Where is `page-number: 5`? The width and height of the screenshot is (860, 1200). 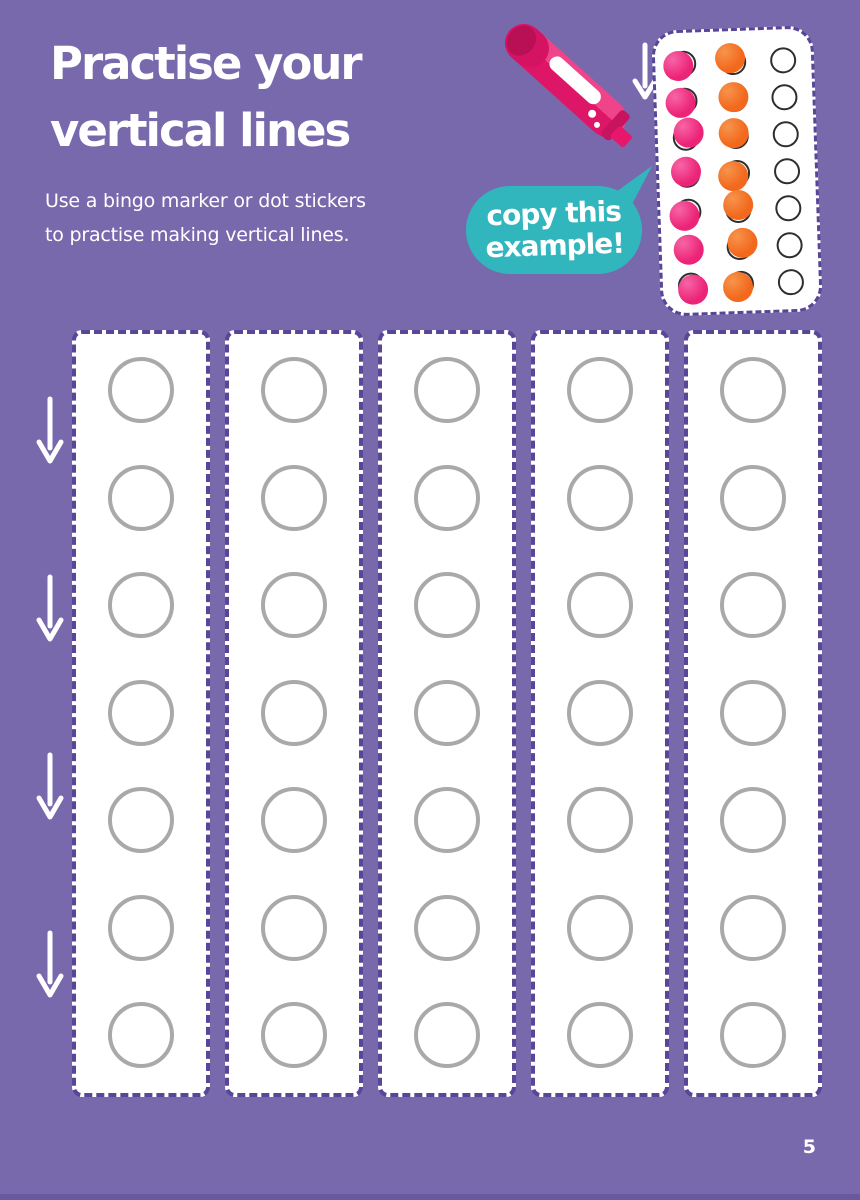 page-number: 5 is located at coordinates (809, 1147).